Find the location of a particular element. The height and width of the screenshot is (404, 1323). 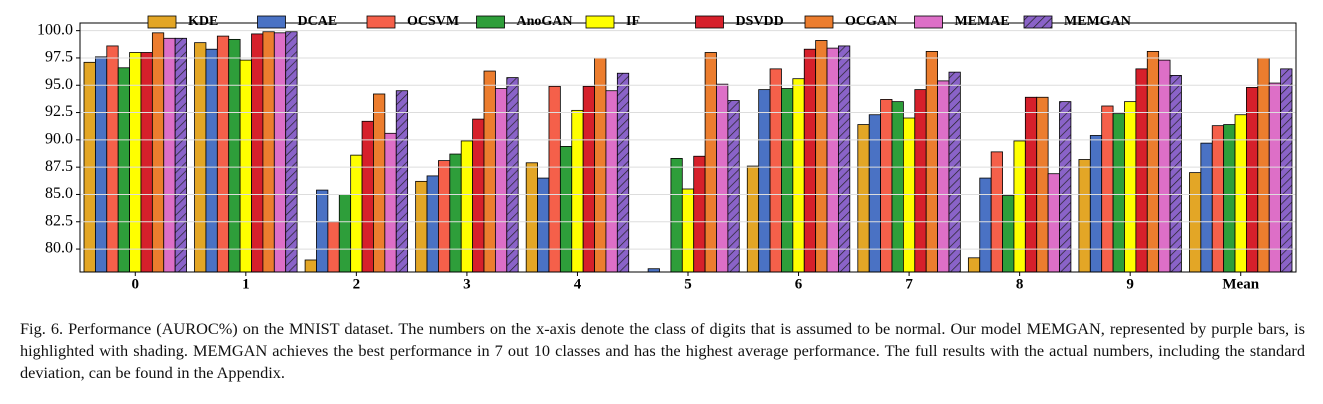

x-tick-label: 6 is located at coordinates (799, 284).